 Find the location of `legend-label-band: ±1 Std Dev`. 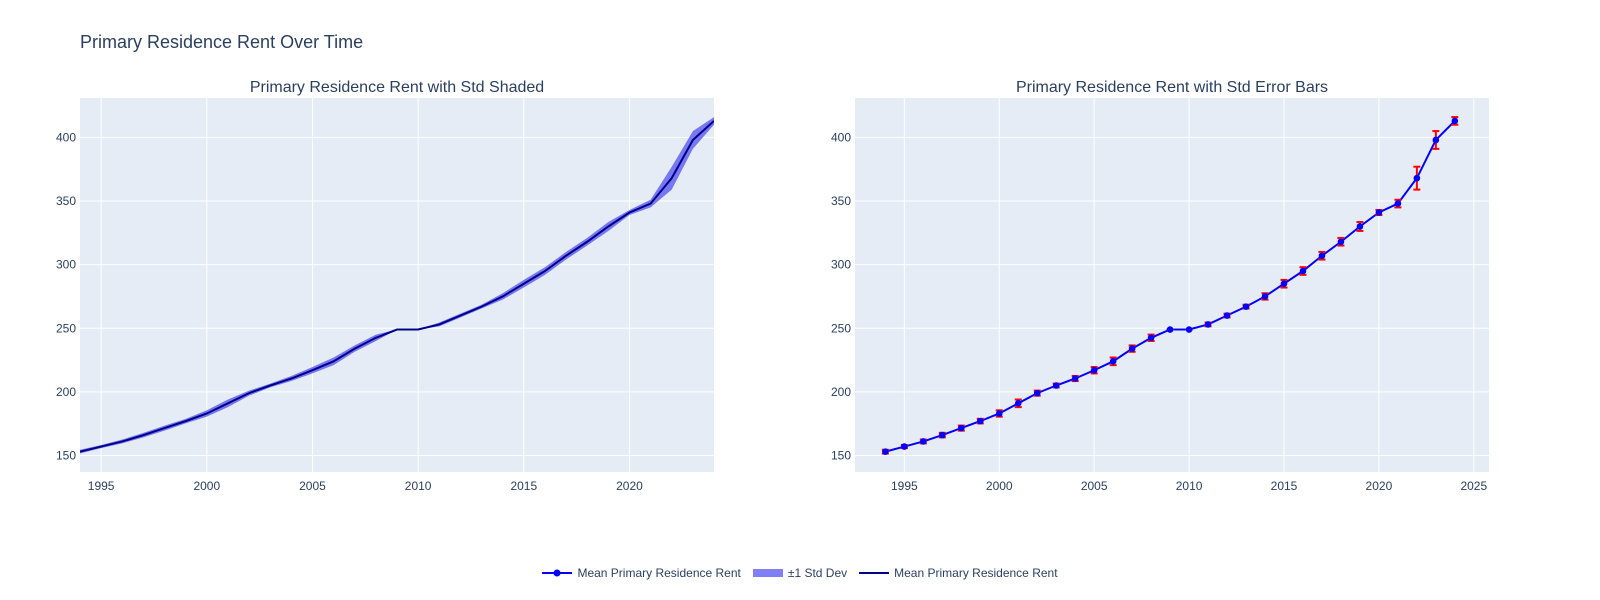

legend-label-band: ±1 Std Dev is located at coordinates (817, 573).